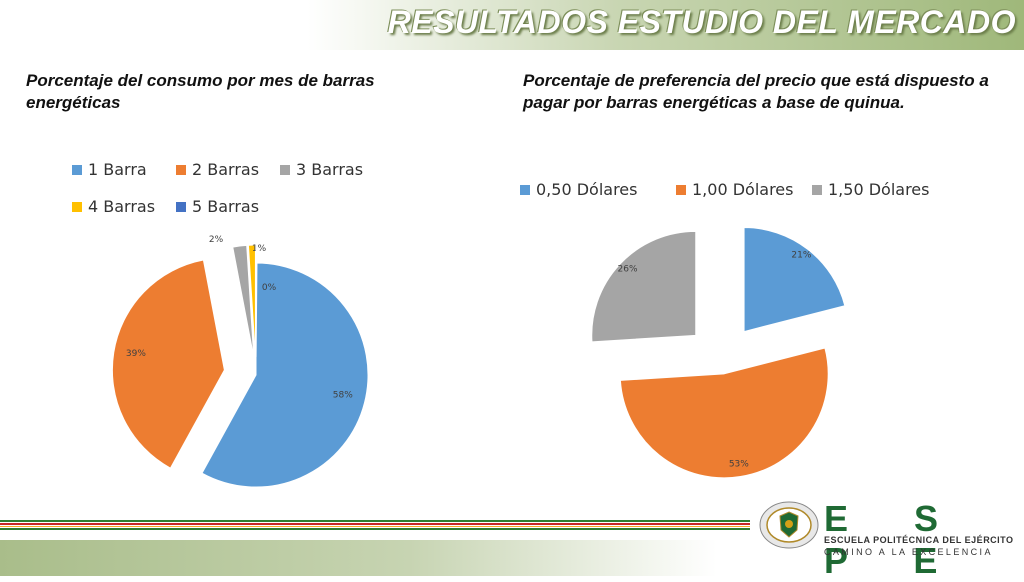 The height and width of the screenshot is (582, 1024). Describe the element at coordinates (879, 189) in the screenshot. I see `legend-label: 1,50 Dólares` at that location.